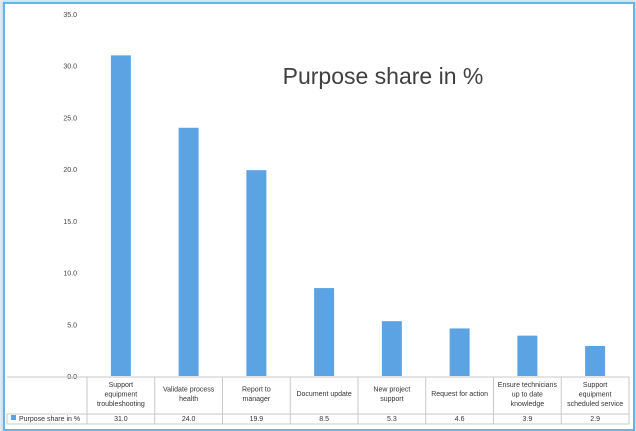 This screenshot has width=636, height=431. Describe the element at coordinates (391, 399) in the screenshot. I see `category-label: support` at that location.